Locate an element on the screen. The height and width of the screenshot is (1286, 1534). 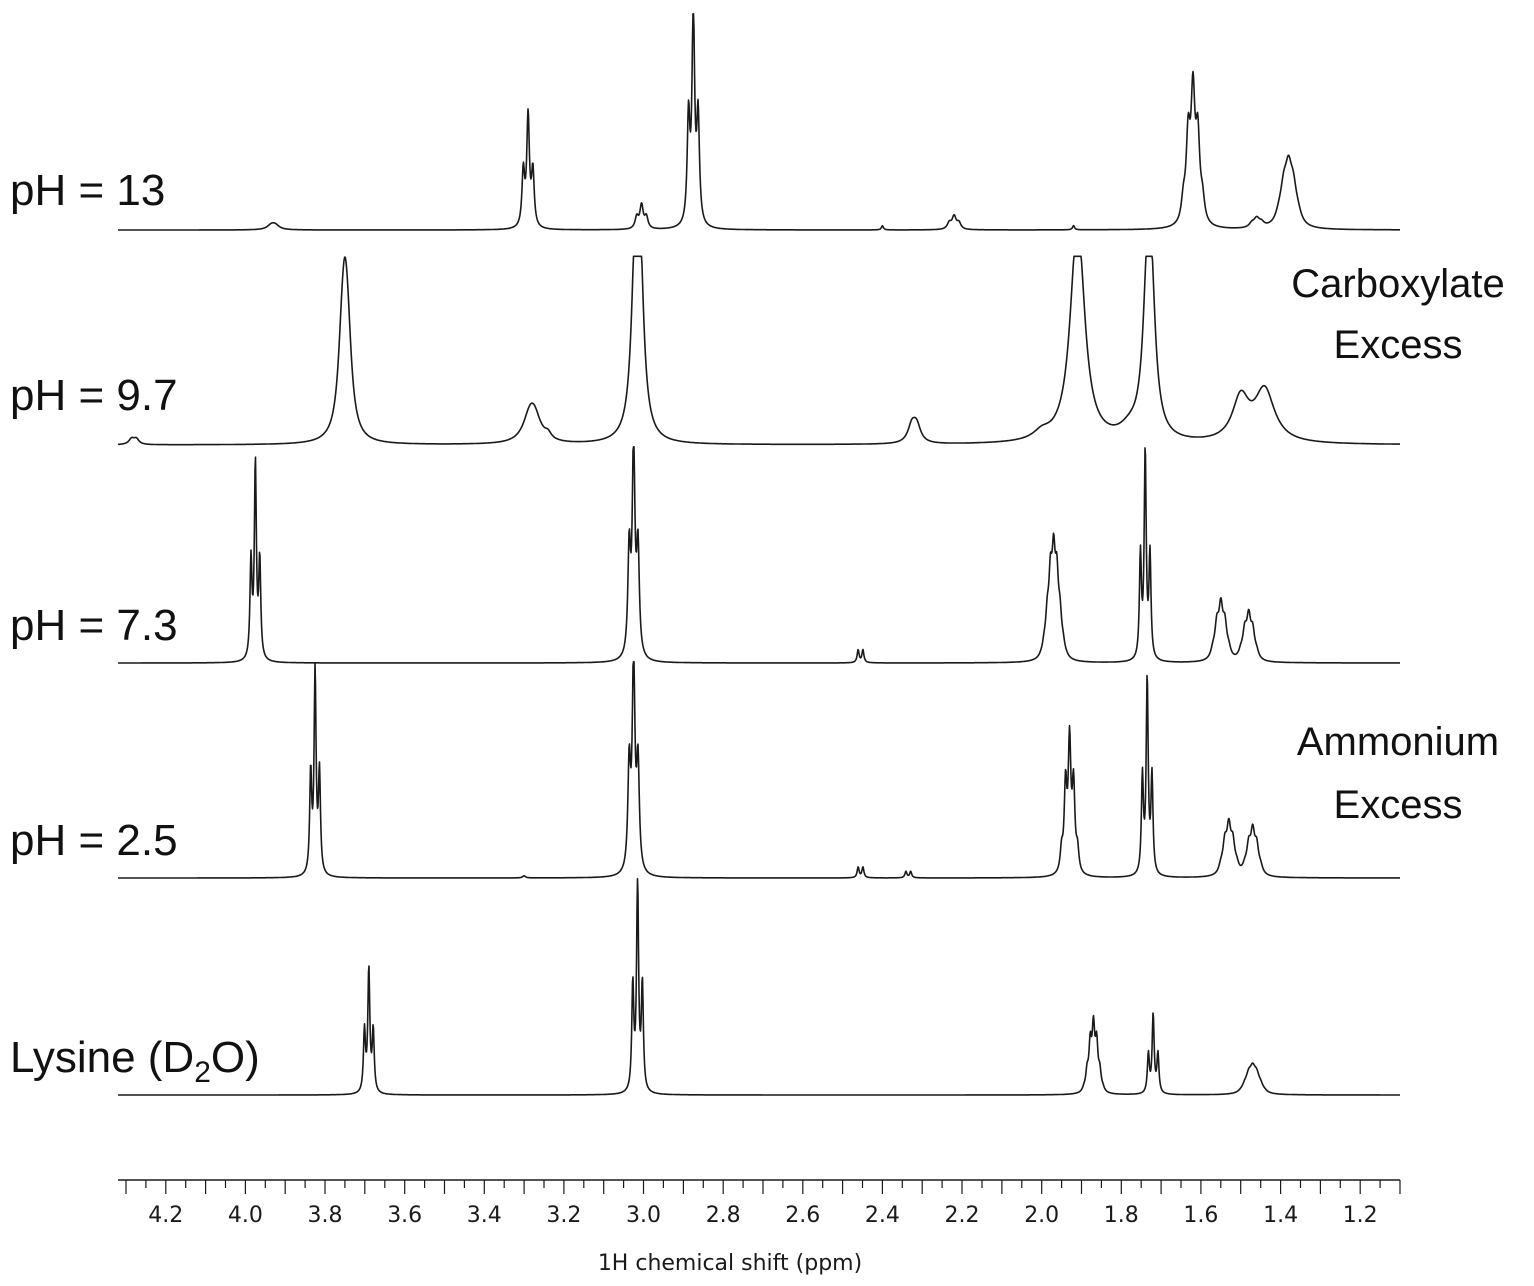
trace-label-lysine-d2o: Lysine (D2O) is located at coordinates (135, 1061).